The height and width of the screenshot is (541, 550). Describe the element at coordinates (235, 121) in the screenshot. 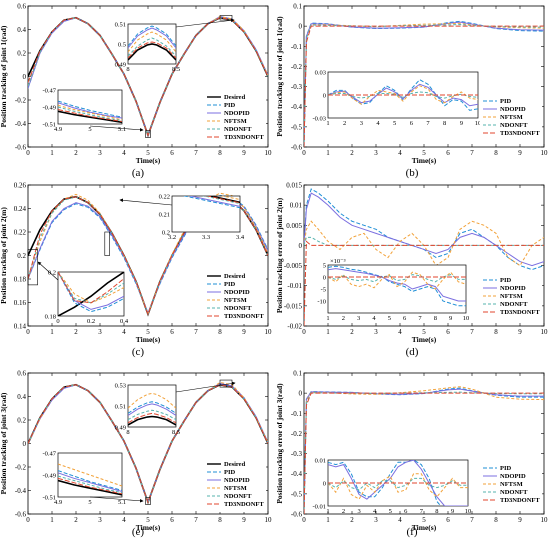

I see `legend-entry-nftsm: NFTSM` at that location.